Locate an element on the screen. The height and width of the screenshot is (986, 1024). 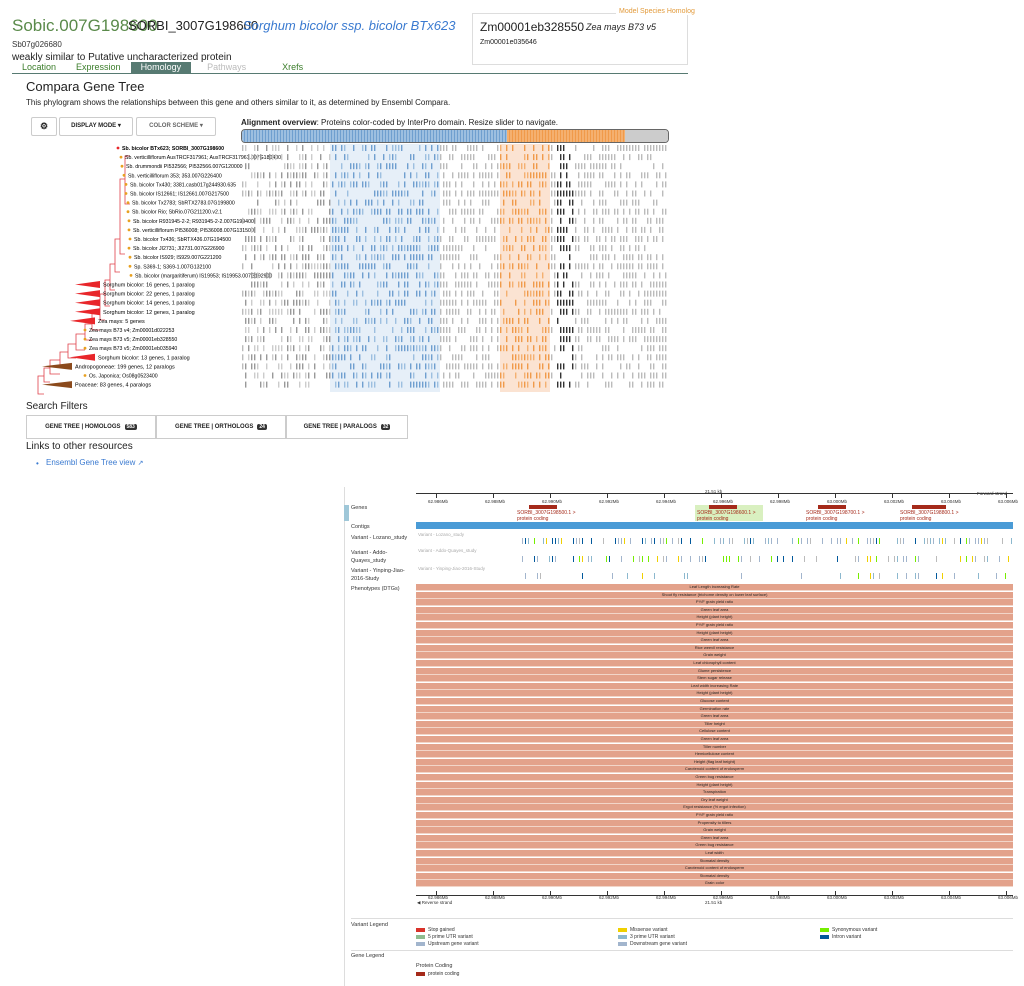
tab-xrefs: Xrefs is located at coordinates (293, 67).